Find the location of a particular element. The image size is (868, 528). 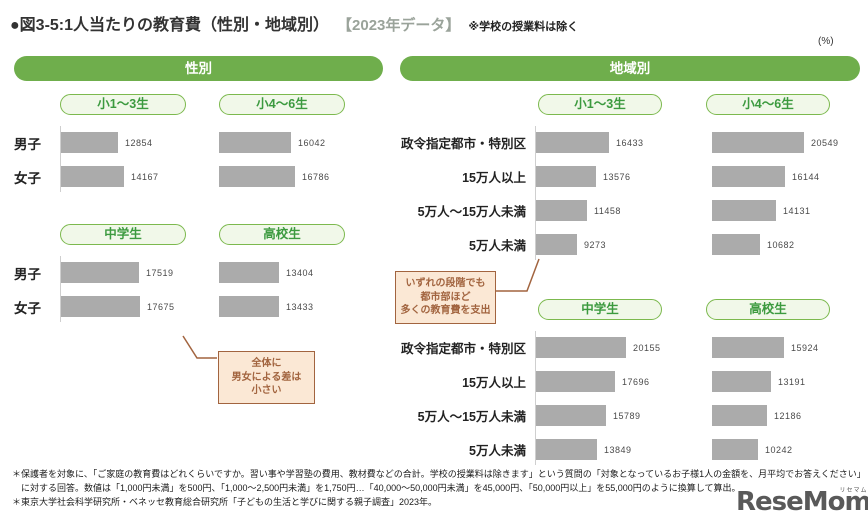

bar-row: 15万人以上 13576 is located at coordinates (529, 176).